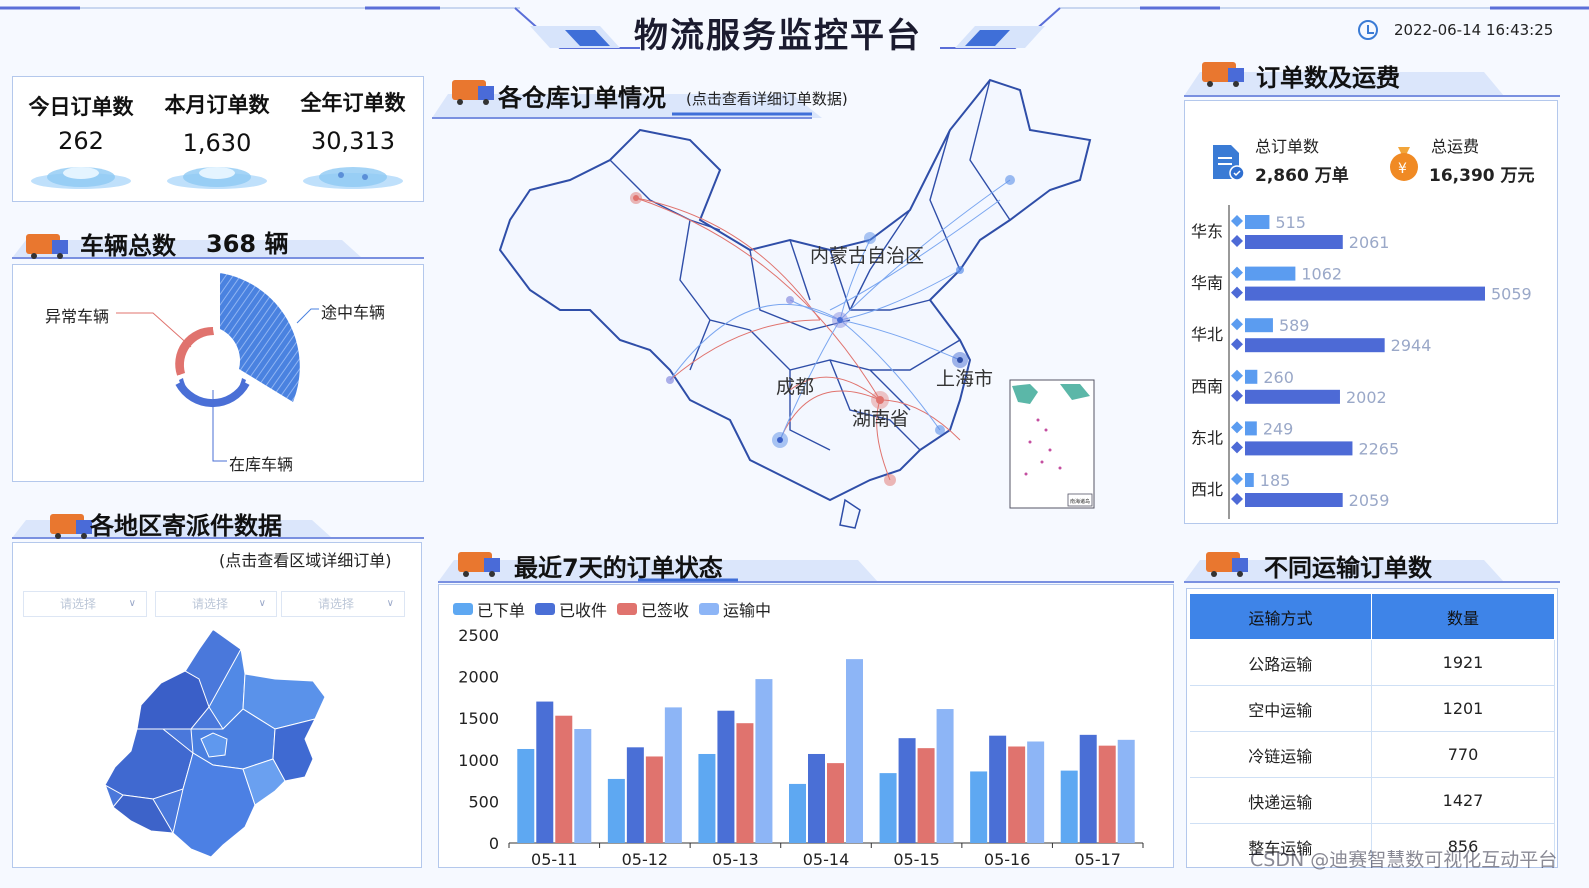 This screenshot has width=1589, height=888. Describe the element at coordinates (1249, 480) in the screenshot. I see `bar-西北-0` at that location.